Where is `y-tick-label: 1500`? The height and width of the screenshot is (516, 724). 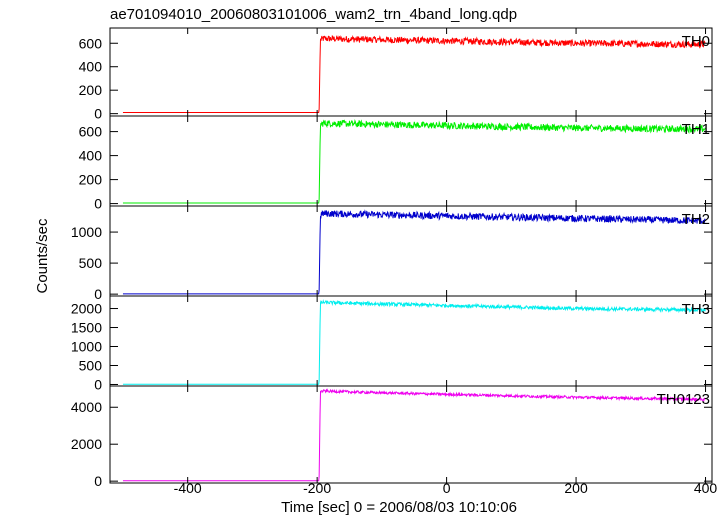 y-tick-label: 1500 is located at coordinates (86, 328).